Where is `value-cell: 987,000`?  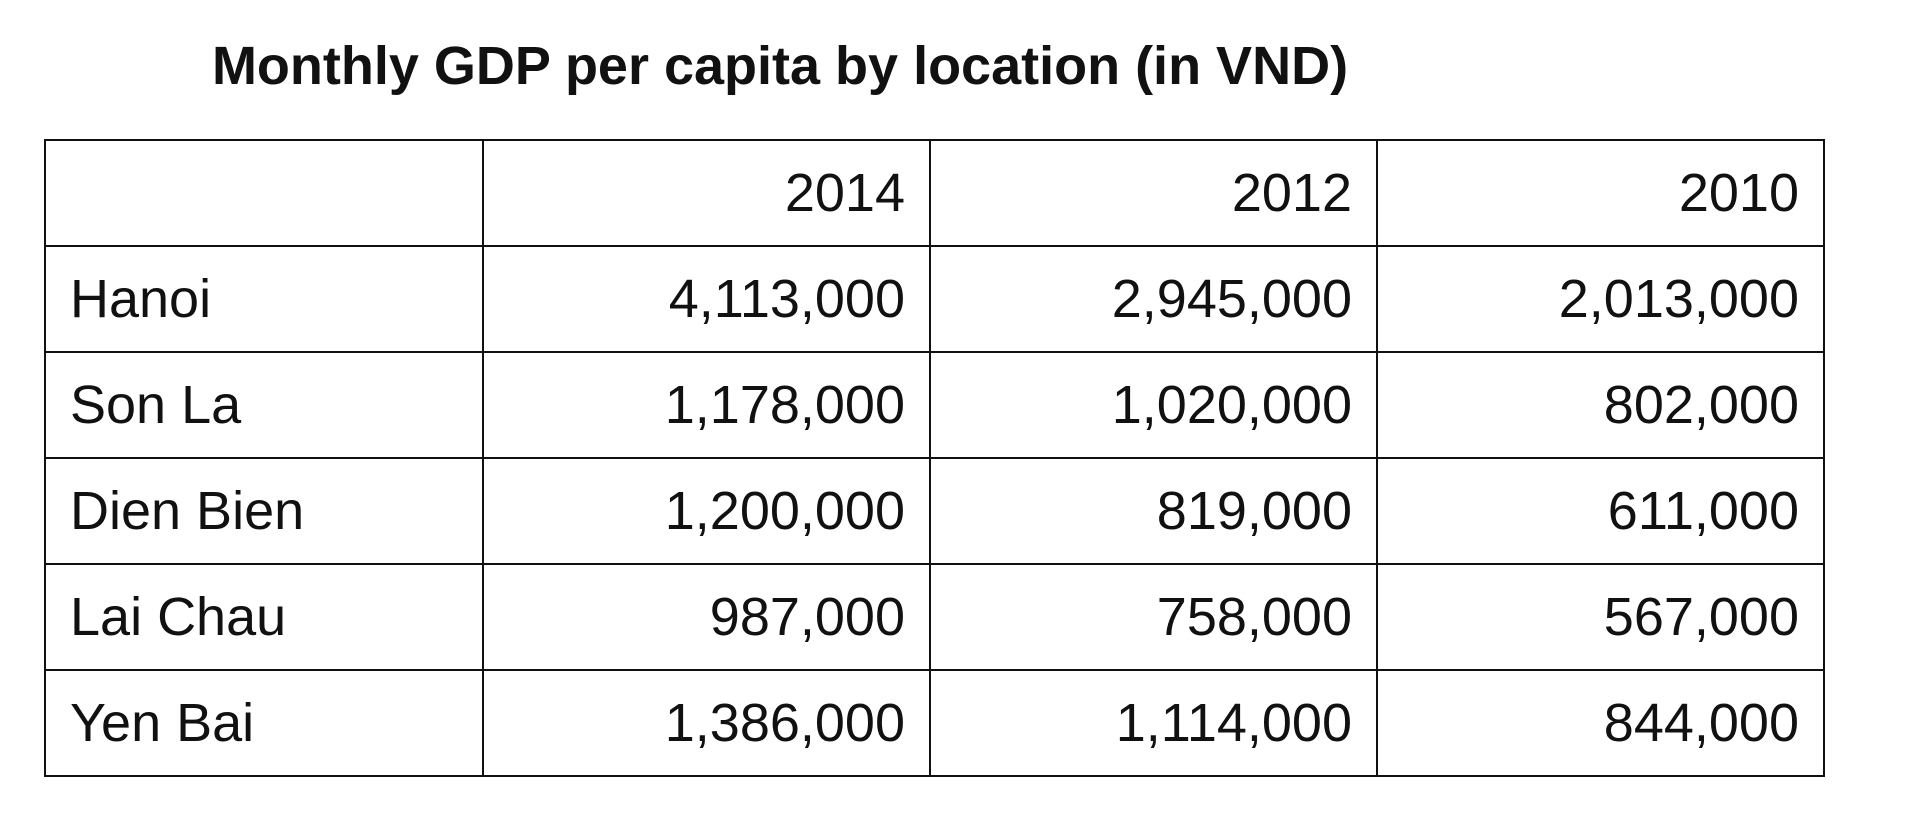
value-cell: 987,000 is located at coordinates (706, 617).